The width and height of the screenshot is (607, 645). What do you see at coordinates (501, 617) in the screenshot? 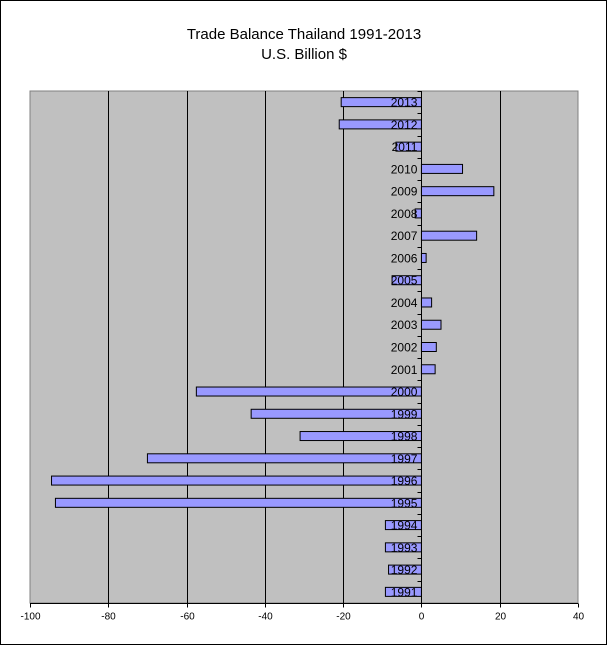
I see `x-tick-label-20: 20` at bounding box center [501, 617].